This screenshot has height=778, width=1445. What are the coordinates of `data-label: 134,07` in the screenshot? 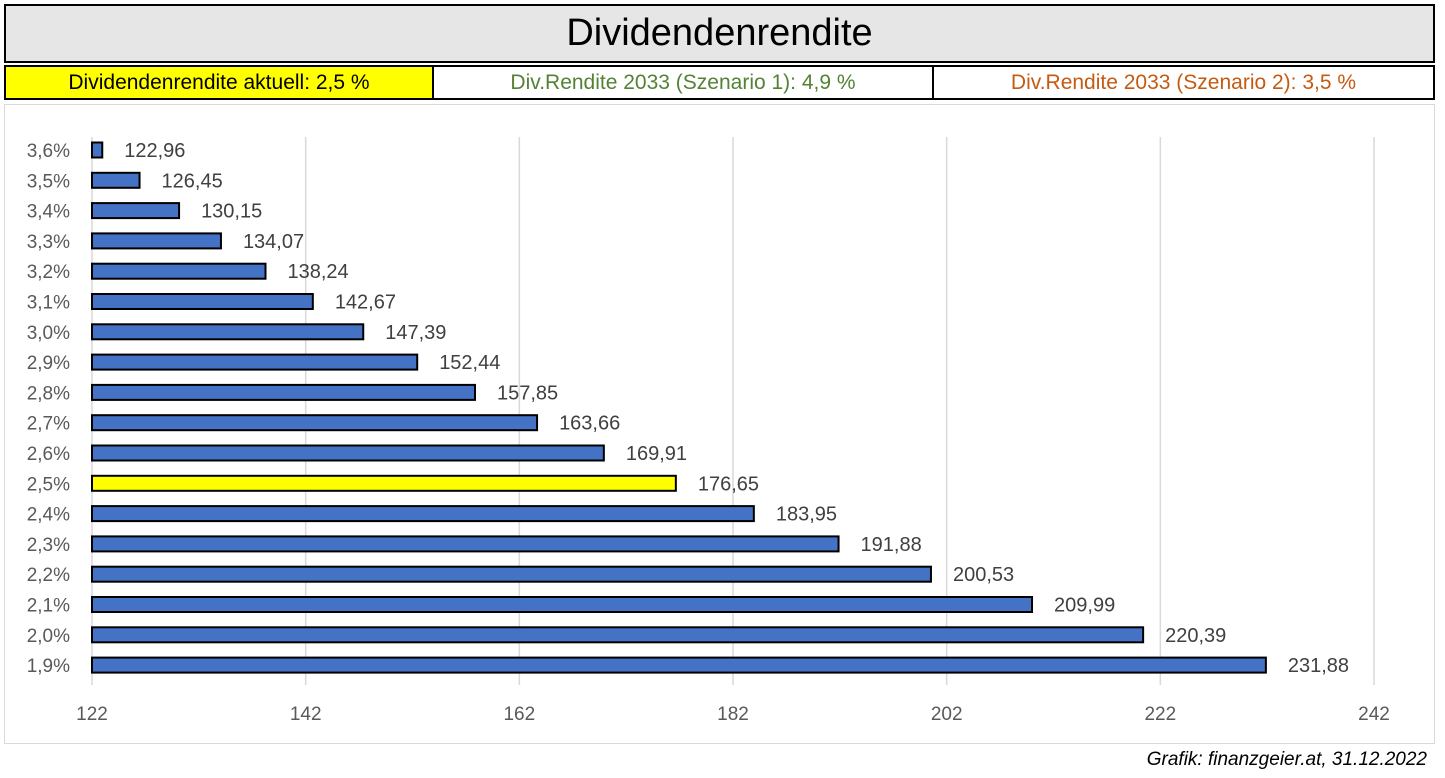 It's located at (273, 242).